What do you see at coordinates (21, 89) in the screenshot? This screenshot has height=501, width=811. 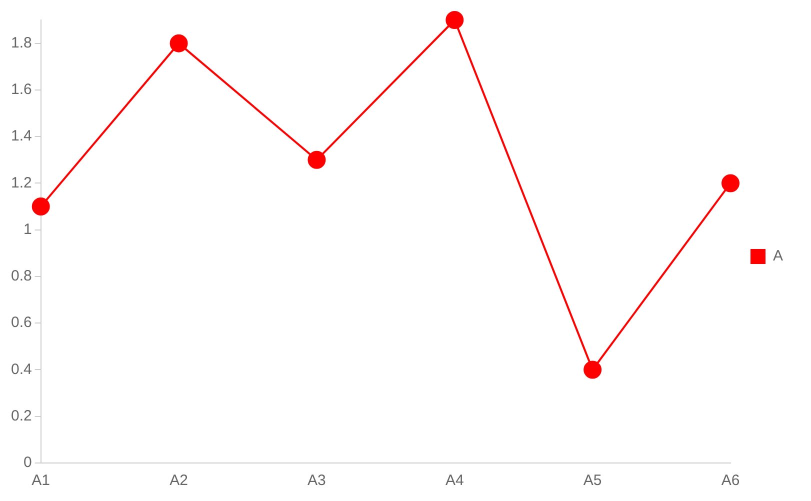 I see `y-tick-label: 1.6` at bounding box center [21, 89].